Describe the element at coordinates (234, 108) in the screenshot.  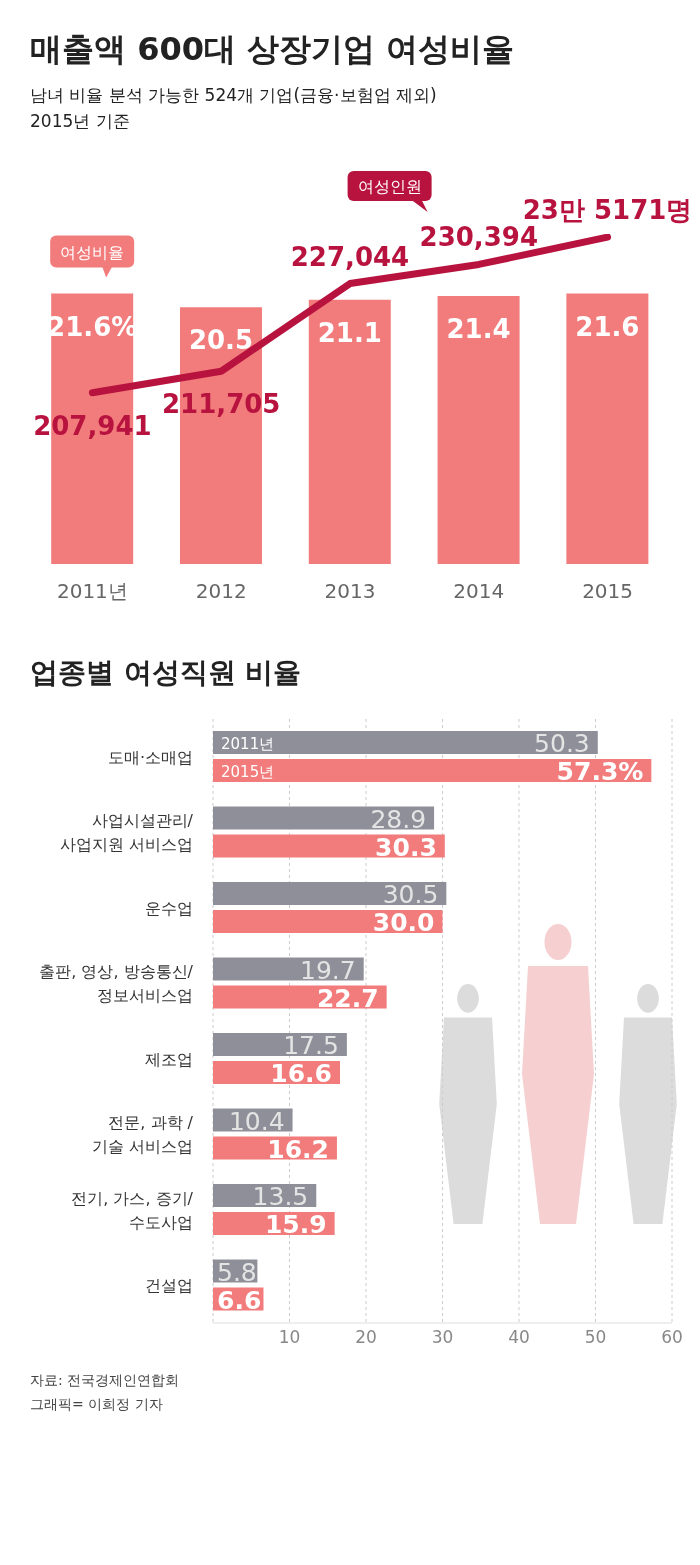
I see `chart-subtitle: 남녀 비율 분석 가능한 524개 기업(금융·보험업 제외) 2015년 기준` at that location.